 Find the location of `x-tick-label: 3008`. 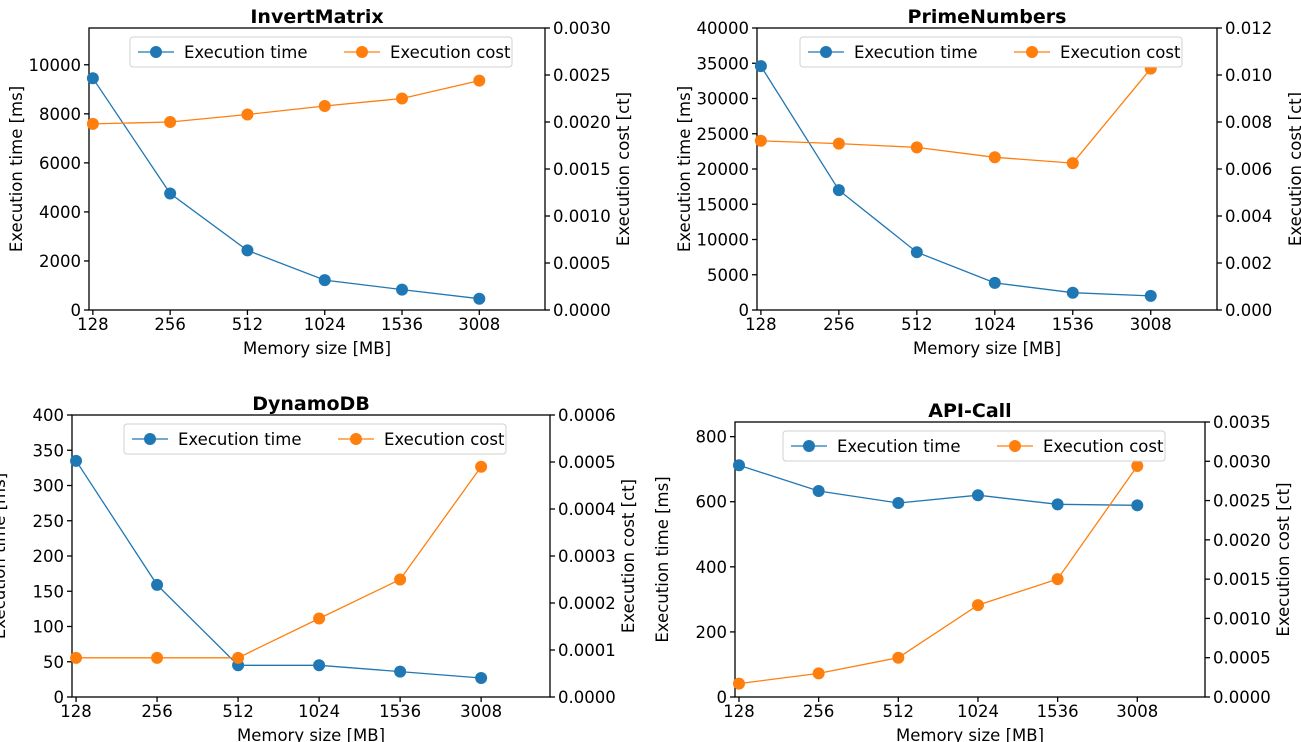

x-tick-label: 3008 is located at coordinates (481, 711).